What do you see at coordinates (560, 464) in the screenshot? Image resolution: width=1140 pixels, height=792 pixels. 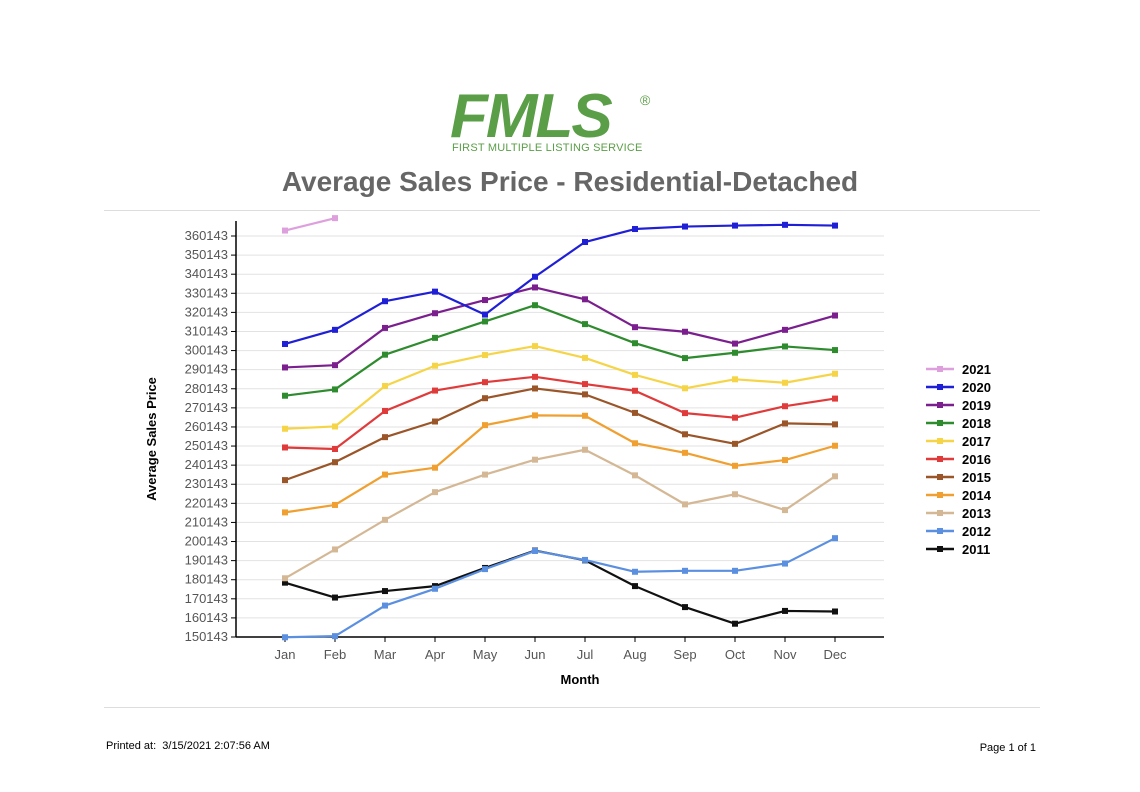 I see `series-line-2014` at bounding box center [560, 464].